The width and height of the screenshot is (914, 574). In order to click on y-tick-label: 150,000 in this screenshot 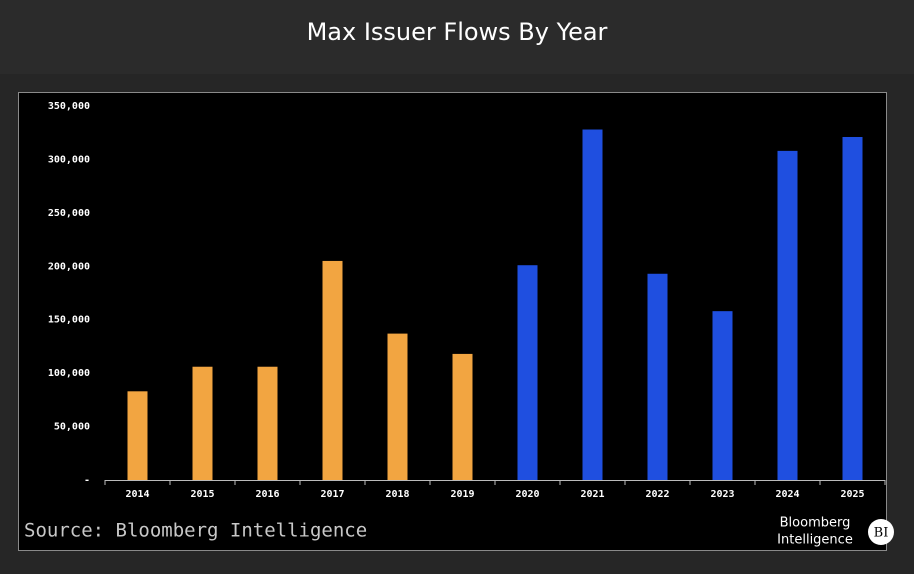, I will do `click(69, 320)`.